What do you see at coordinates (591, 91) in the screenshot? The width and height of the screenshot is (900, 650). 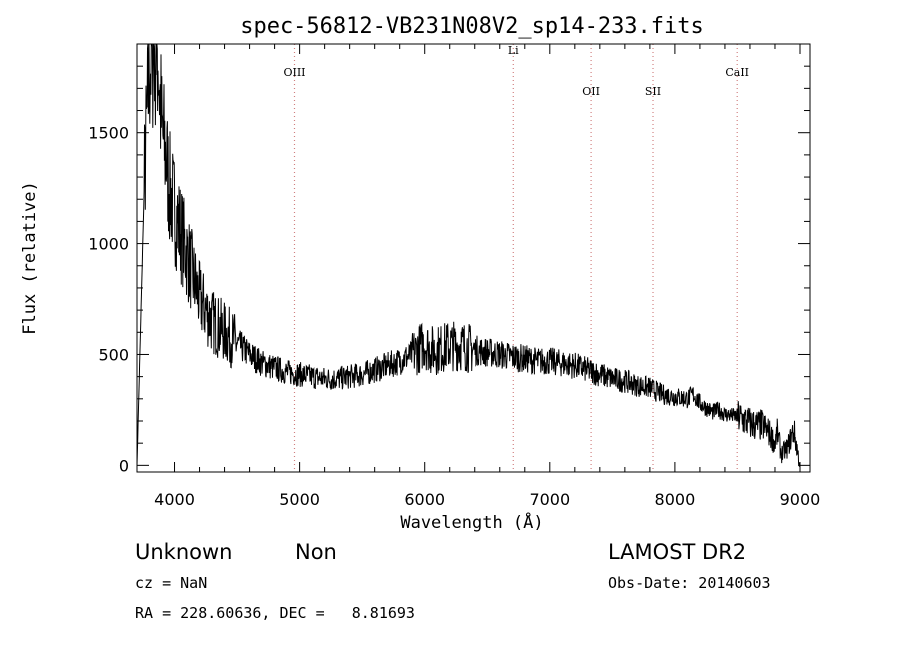 I see `spectral-line-label: OII` at bounding box center [591, 91].